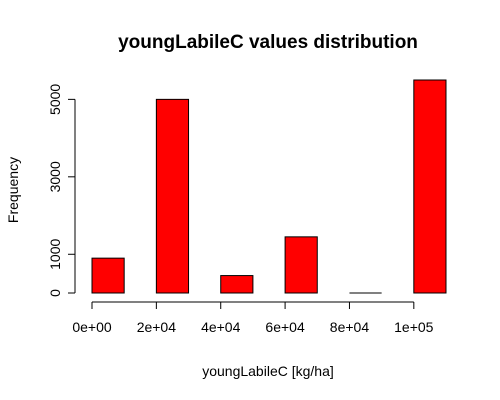  What do you see at coordinates (350, 327) in the screenshot?
I see `x-tick-label: 8e+04` at bounding box center [350, 327].